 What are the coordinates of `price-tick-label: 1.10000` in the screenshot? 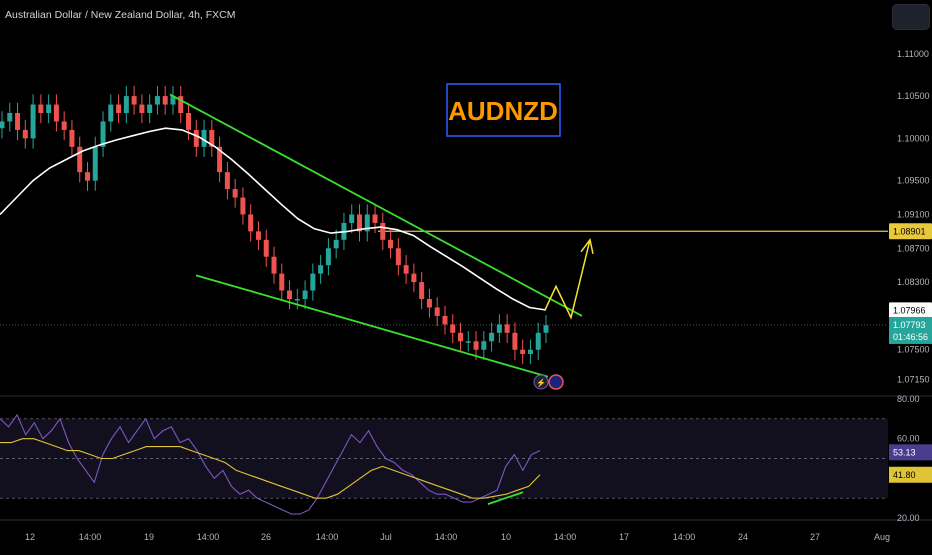 It's located at (913, 138).